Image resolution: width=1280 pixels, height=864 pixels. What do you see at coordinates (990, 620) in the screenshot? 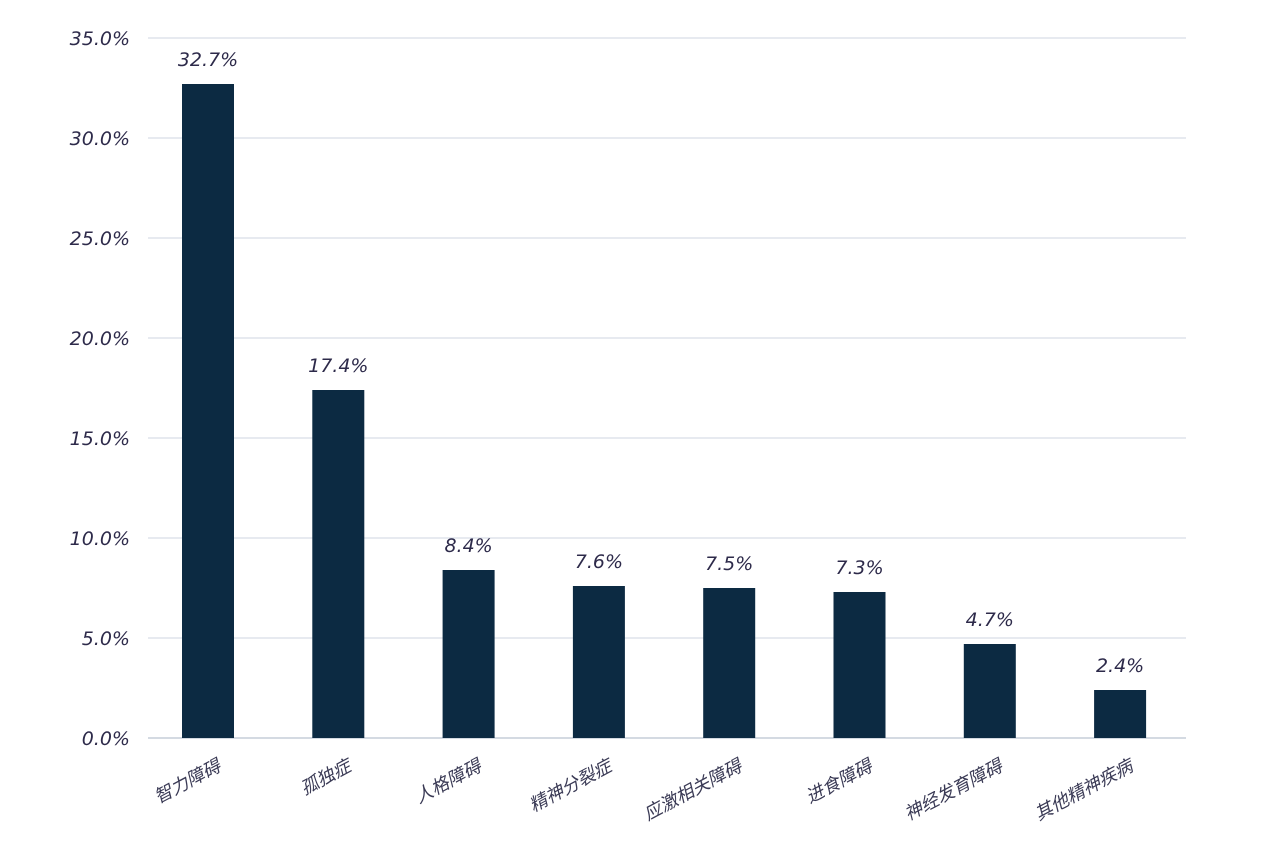
I see `data-label: 4.7%` at bounding box center [990, 620].